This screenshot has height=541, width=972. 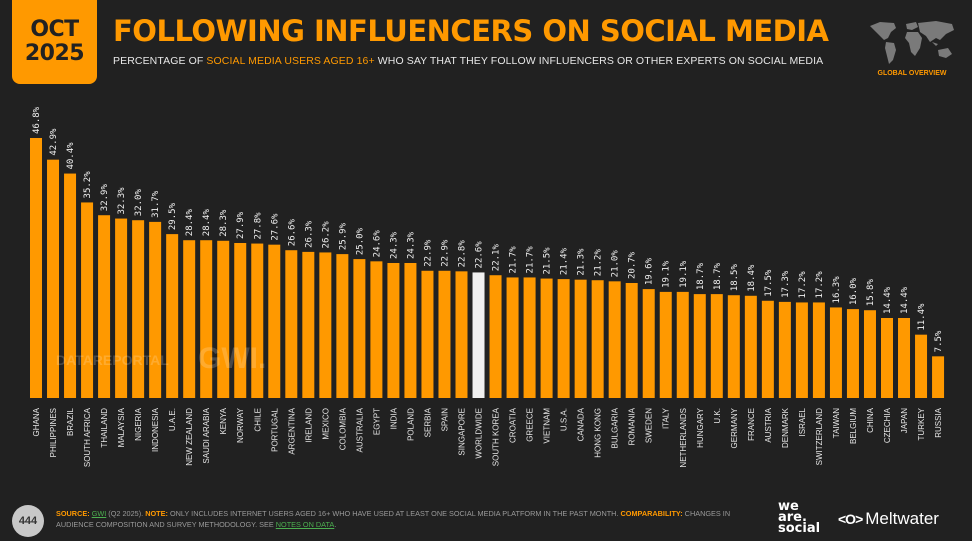 What do you see at coordinates (751, 424) in the screenshot?
I see `category-label: FRANCE` at bounding box center [751, 424].